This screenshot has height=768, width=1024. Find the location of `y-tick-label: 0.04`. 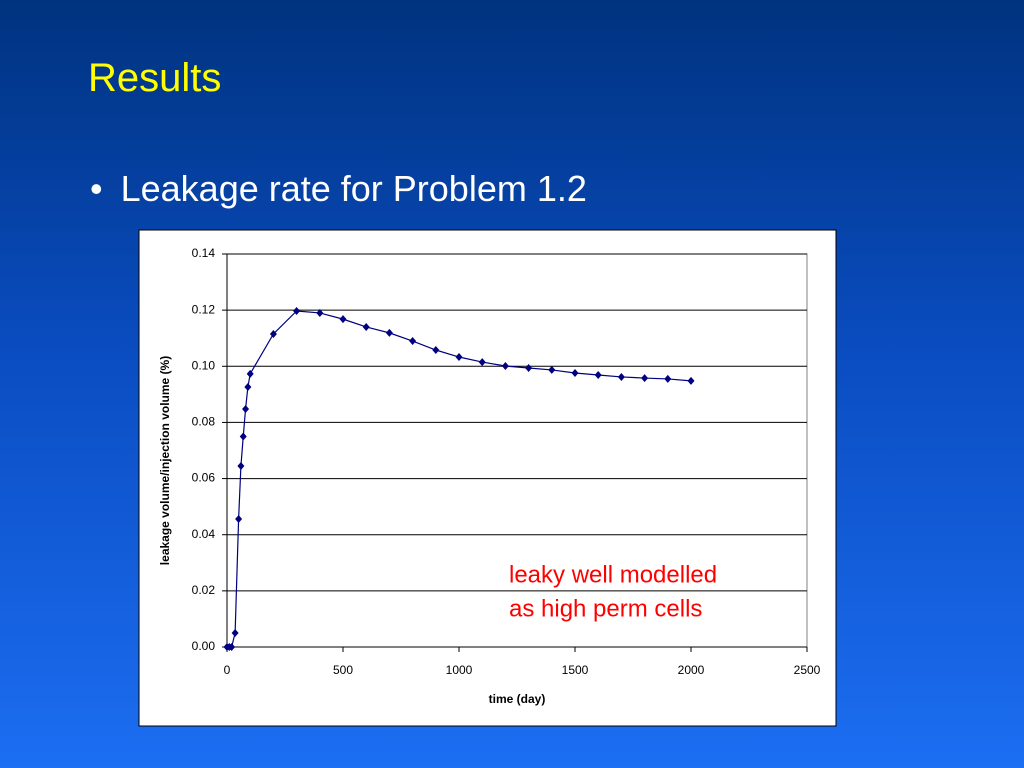

y-tick-label: 0.04 is located at coordinates (204, 534).